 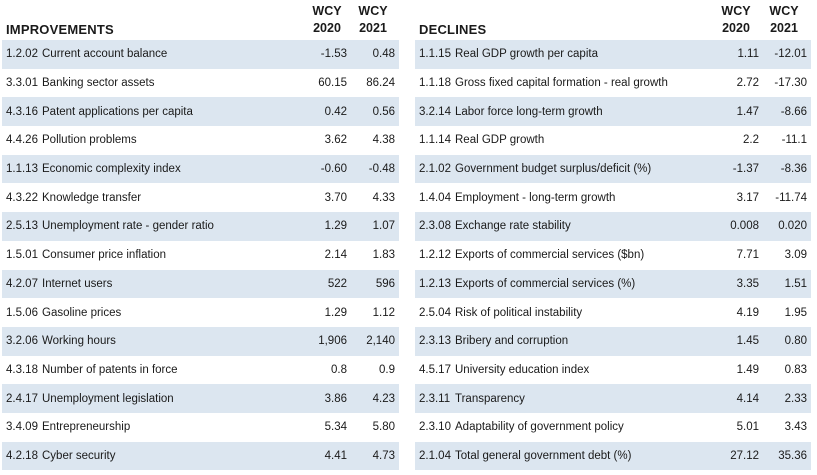 I want to click on indicator-code: 4.2.18, so click(x=22, y=455).